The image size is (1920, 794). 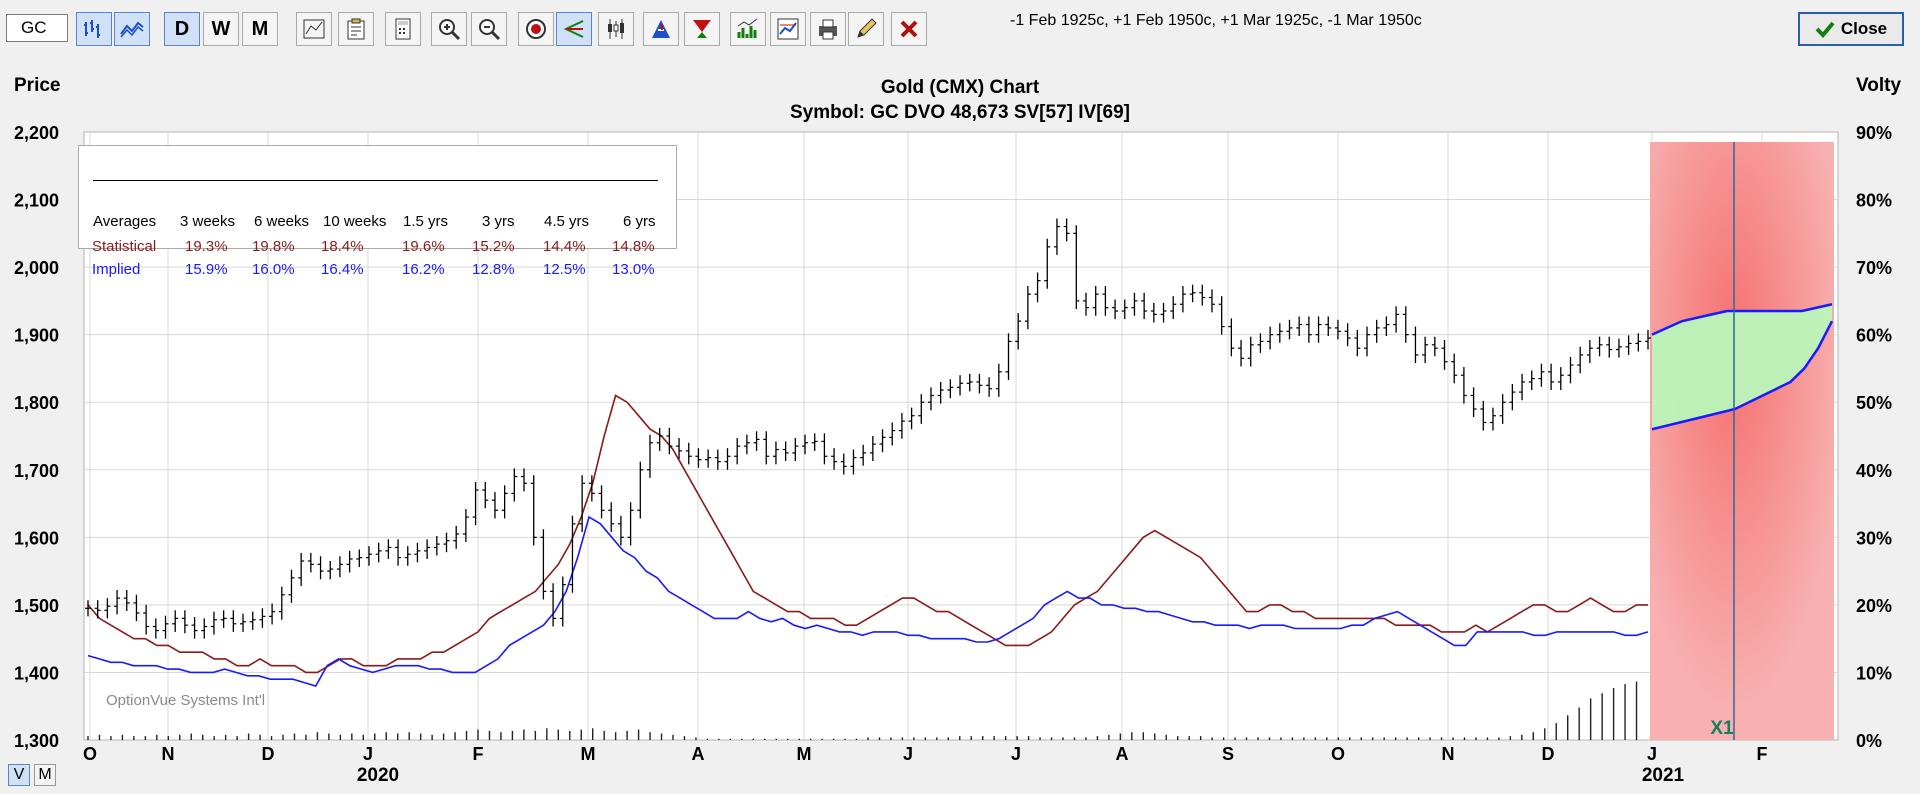 What do you see at coordinates (1874, 437) in the screenshot?
I see `volatility-axis-ticks: 90% 80% 70% 60% 50% 40% 30% 20% 10% 0%` at bounding box center [1874, 437].